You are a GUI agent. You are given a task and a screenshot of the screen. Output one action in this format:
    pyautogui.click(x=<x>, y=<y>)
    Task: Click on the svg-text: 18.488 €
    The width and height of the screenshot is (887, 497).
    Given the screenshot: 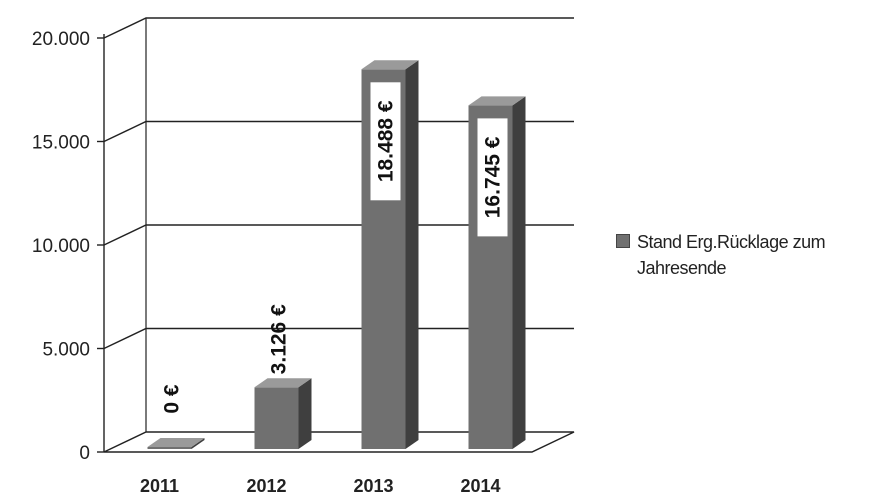 What is the action you would take?
    pyautogui.click(x=386, y=141)
    